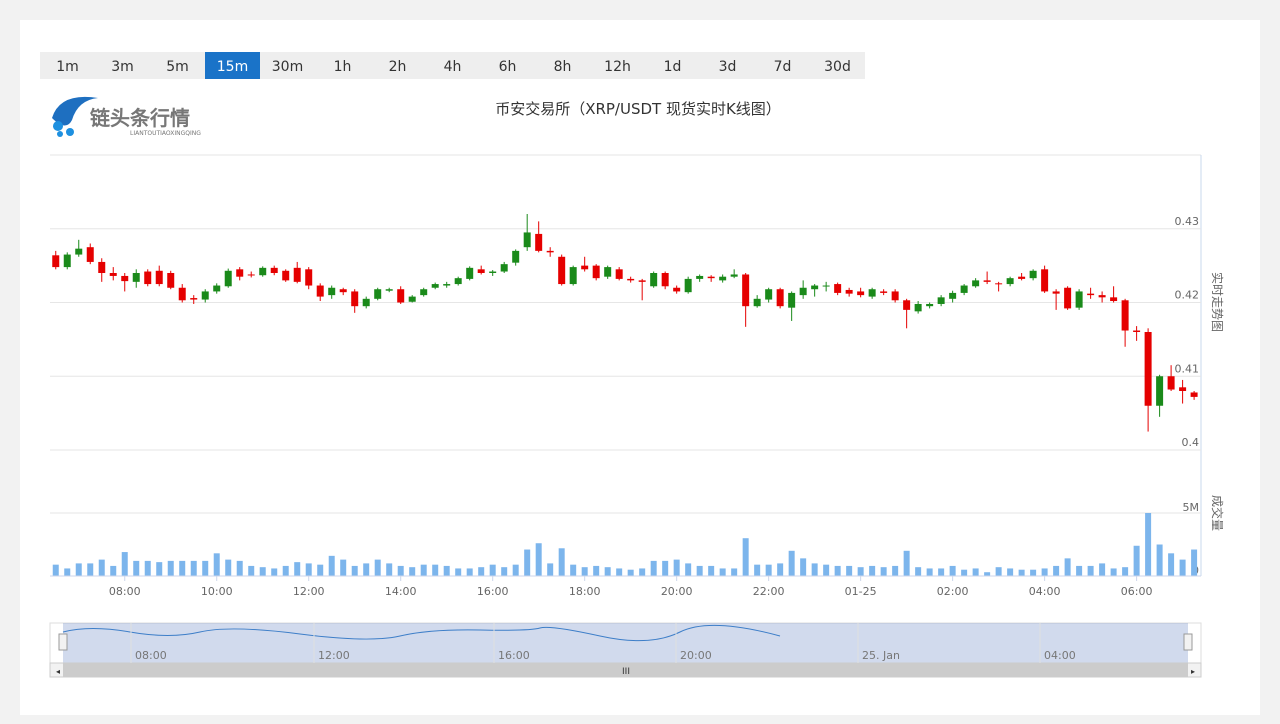 This screenshot has width=1280, height=724. Describe the element at coordinates (287, 67) in the screenshot. I see `tab-label: 30m` at that location.